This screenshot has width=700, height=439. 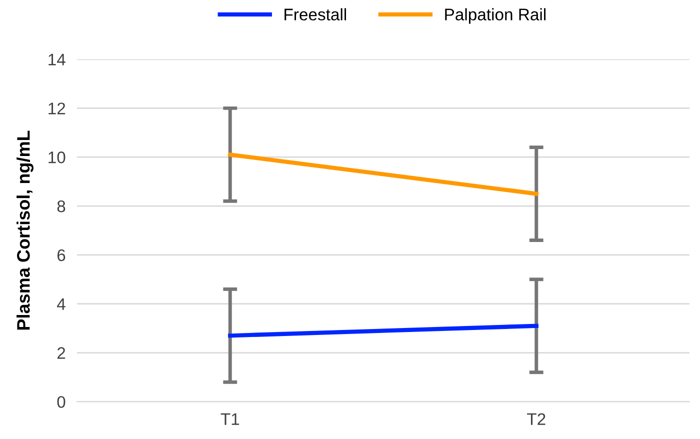 What do you see at coordinates (57, 158) in the screenshot?
I see `y-tick-label: 10` at bounding box center [57, 158].